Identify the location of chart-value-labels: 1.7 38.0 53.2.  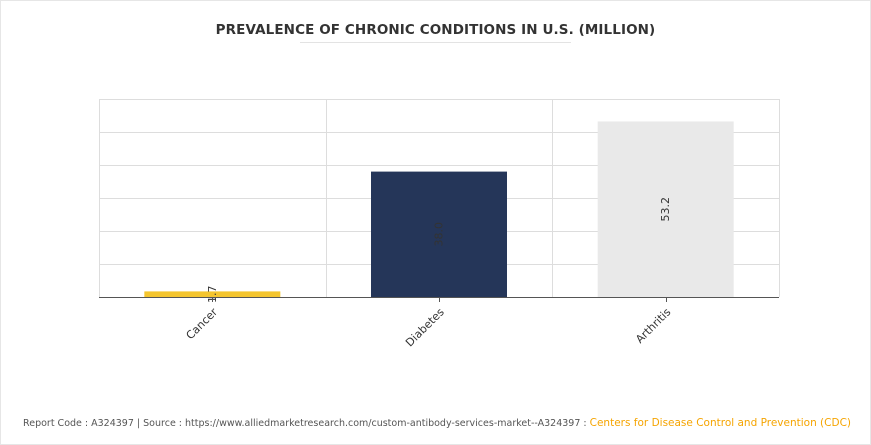
(439, 250).